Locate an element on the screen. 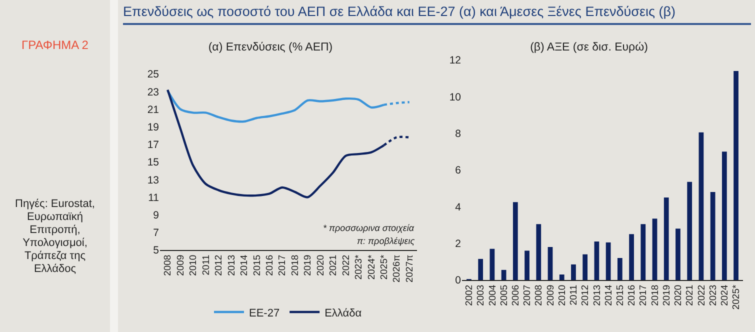 Image resolution: width=755 pixels, height=332 pixels. y-tick-label: 23 is located at coordinates (153, 92).